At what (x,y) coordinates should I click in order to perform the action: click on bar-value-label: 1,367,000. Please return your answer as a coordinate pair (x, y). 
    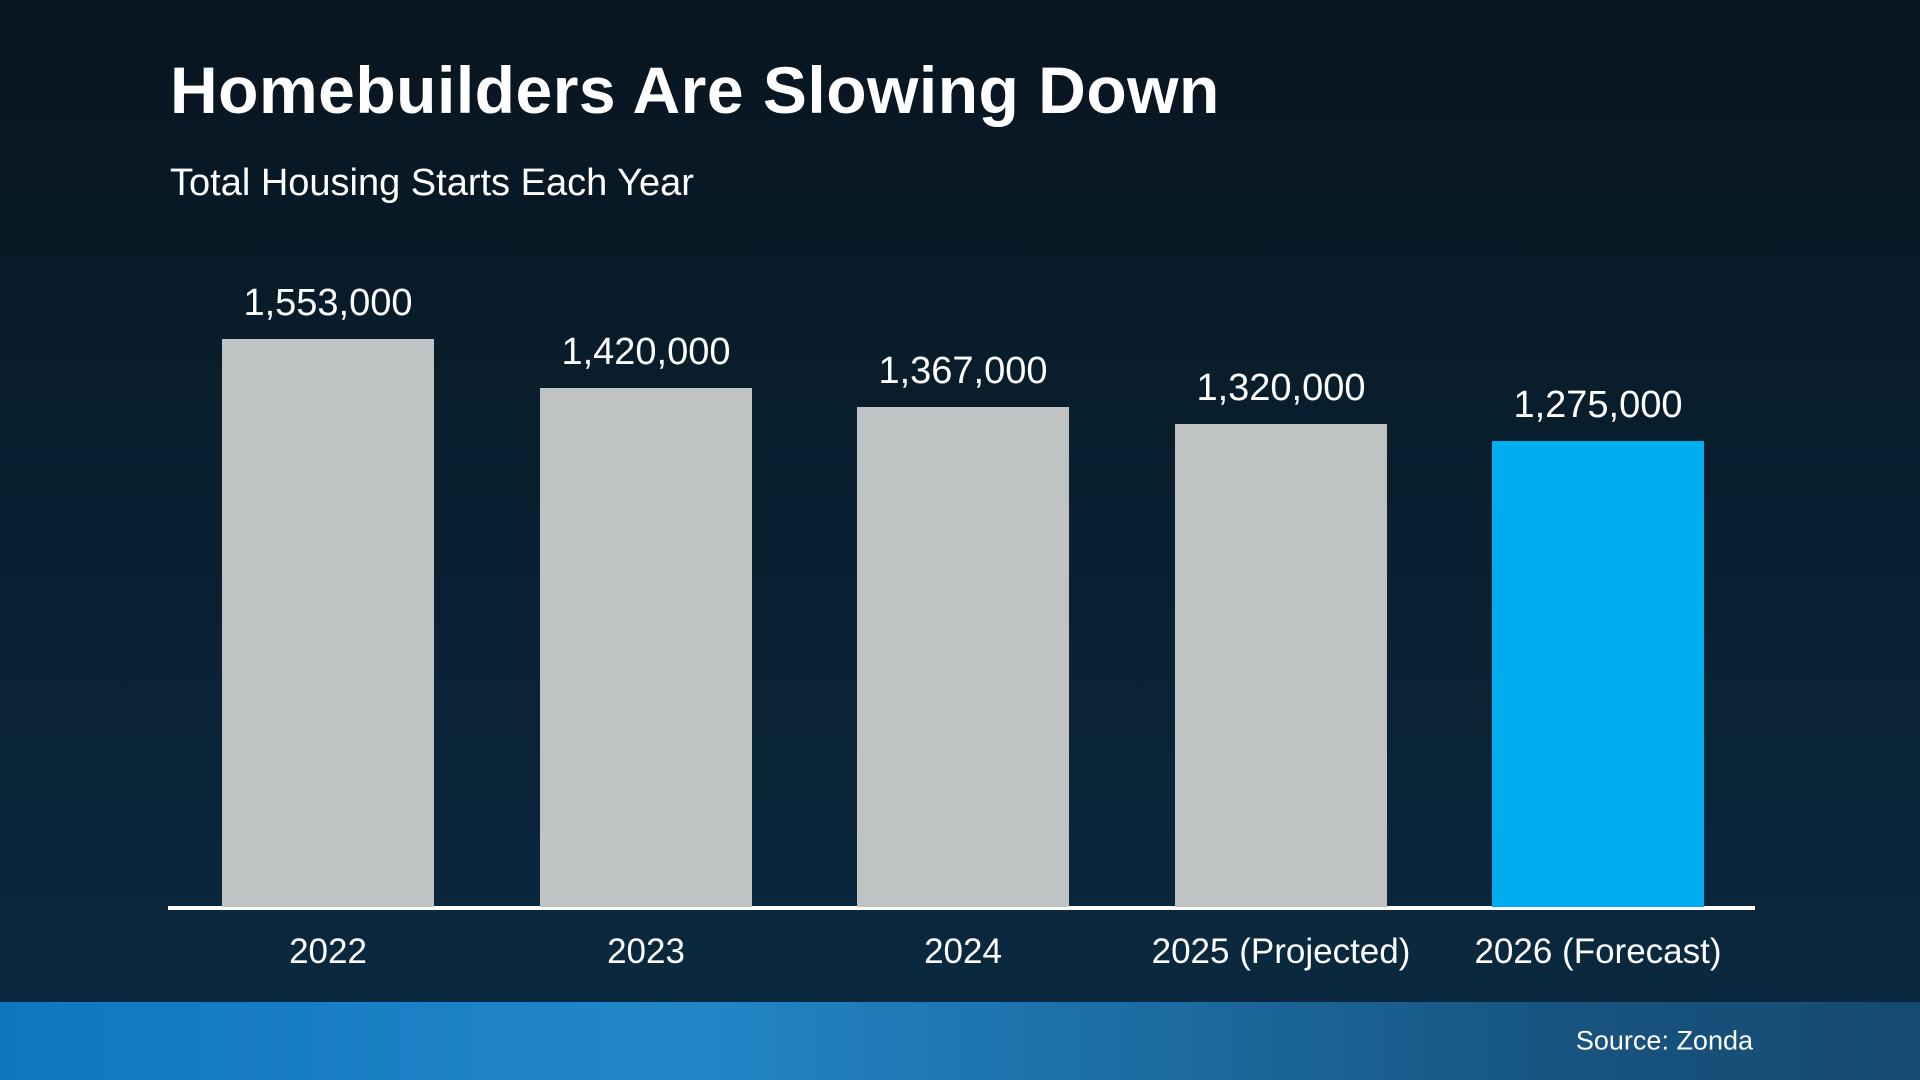
    Looking at the image, I should click on (963, 371).